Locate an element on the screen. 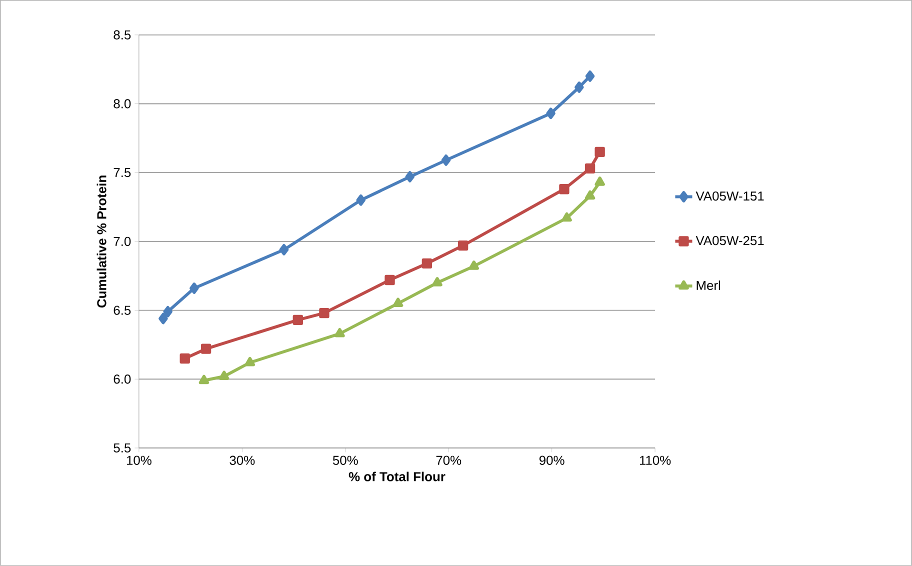 This screenshot has width=912, height=566. y-tick-label: 7.0 is located at coordinates (122, 241).